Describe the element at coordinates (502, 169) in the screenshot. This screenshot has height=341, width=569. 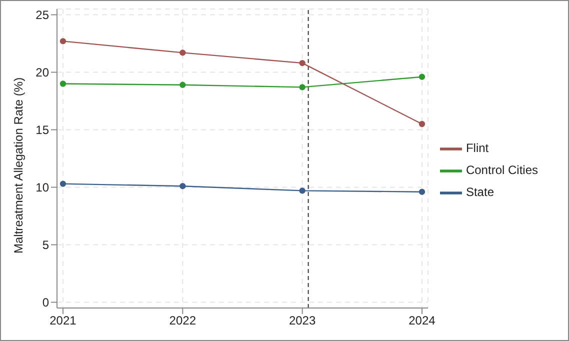
I see `legend-label: Control Cities` at that location.